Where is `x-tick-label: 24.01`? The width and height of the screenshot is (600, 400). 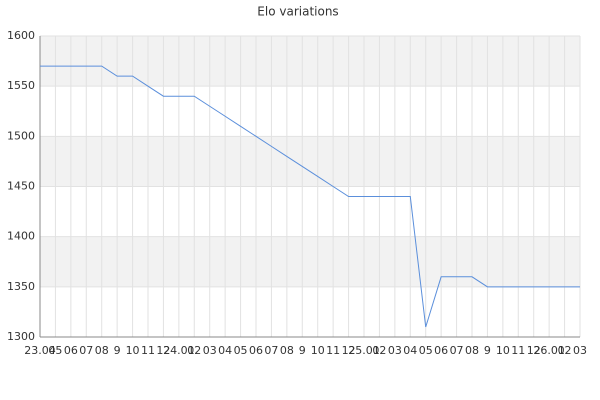 x-tick-label: 24.01 is located at coordinates (179, 350).